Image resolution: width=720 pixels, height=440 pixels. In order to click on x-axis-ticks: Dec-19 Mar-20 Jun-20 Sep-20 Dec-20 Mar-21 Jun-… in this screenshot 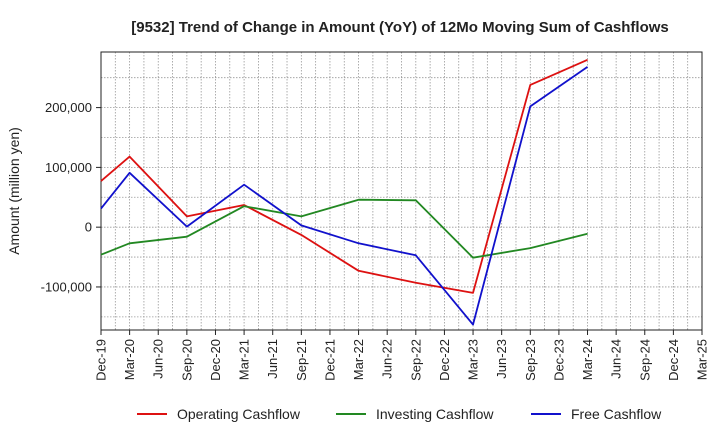, I will do `click(402, 355)`.